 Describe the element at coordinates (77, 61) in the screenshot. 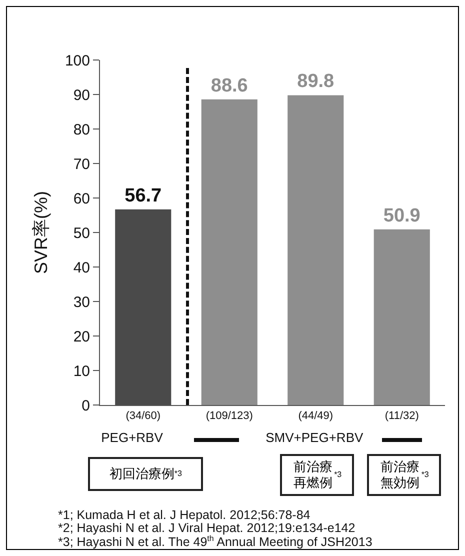

I see `y-tick-label: 100` at that location.